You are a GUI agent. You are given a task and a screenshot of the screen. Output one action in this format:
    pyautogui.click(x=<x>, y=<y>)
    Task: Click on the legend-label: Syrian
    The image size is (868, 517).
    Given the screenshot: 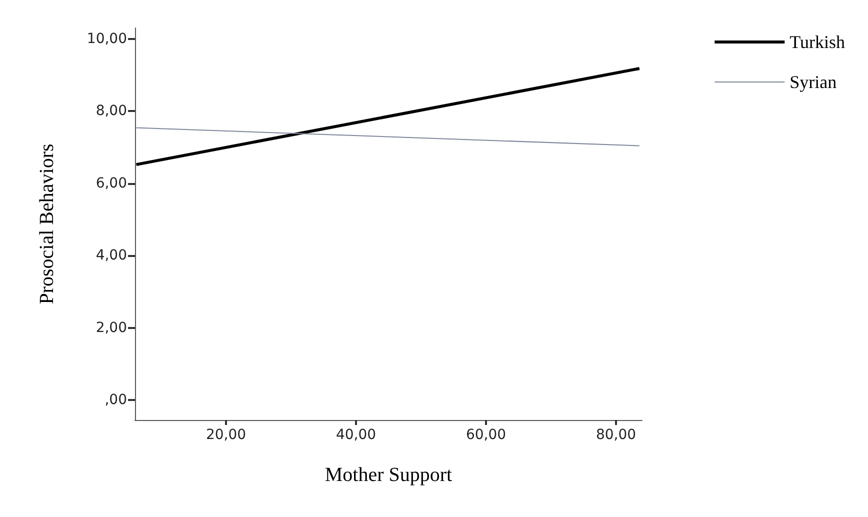 What is the action you would take?
    pyautogui.click(x=813, y=82)
    